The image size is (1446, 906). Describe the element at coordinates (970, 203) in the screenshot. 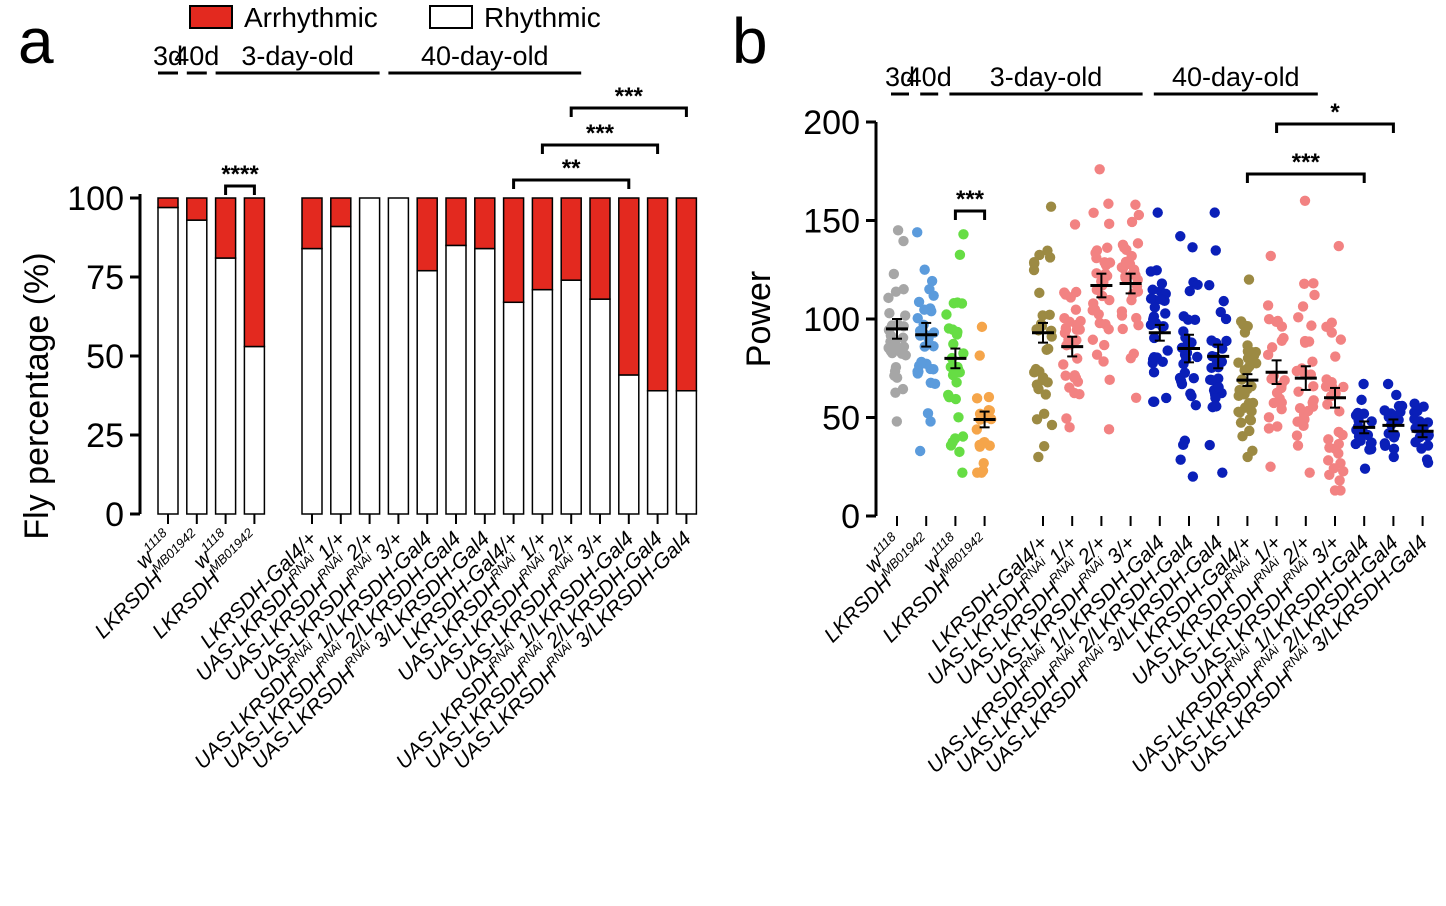

I see `significance-b-0: ***` at that location.